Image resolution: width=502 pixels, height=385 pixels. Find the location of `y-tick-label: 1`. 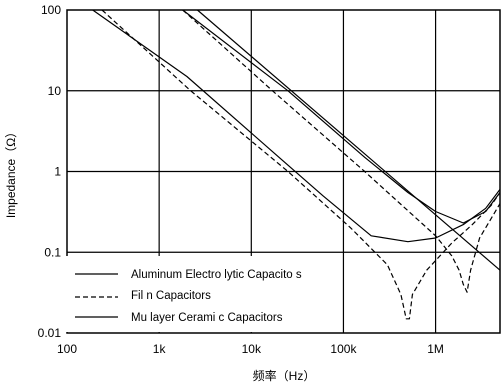

y-tick-label: 1 is located at coordinates (57, 172).